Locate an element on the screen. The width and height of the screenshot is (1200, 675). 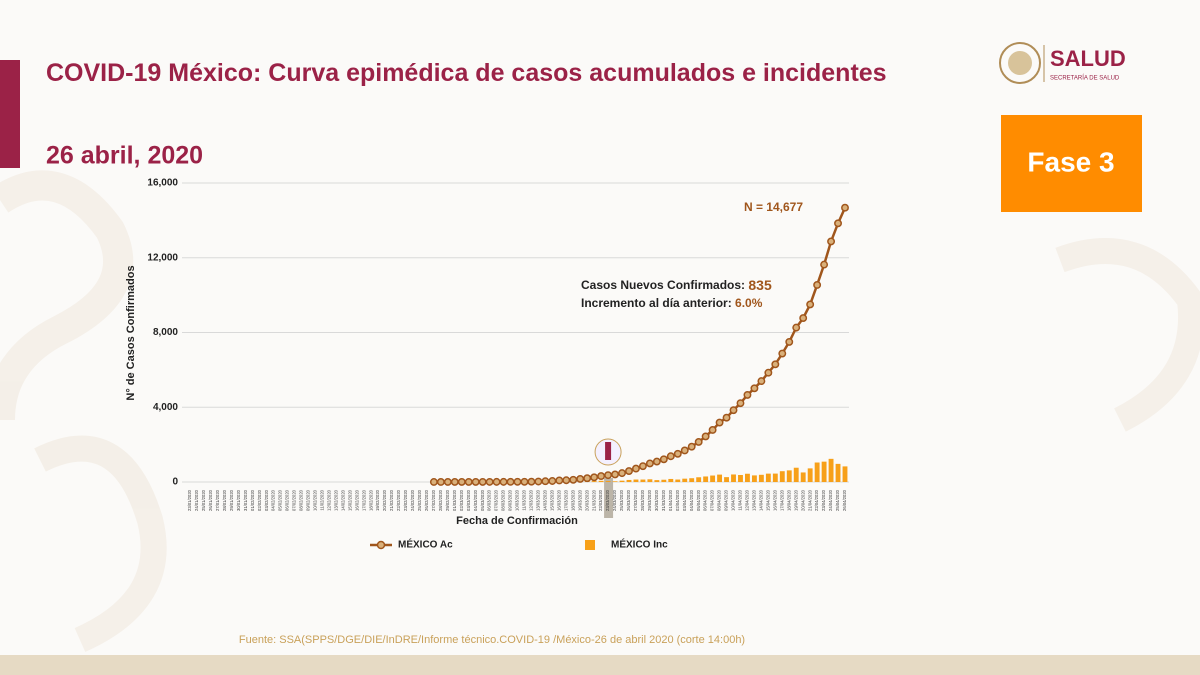
x-tick-label: 09/03/2020 is located at coordinates (510, 500).